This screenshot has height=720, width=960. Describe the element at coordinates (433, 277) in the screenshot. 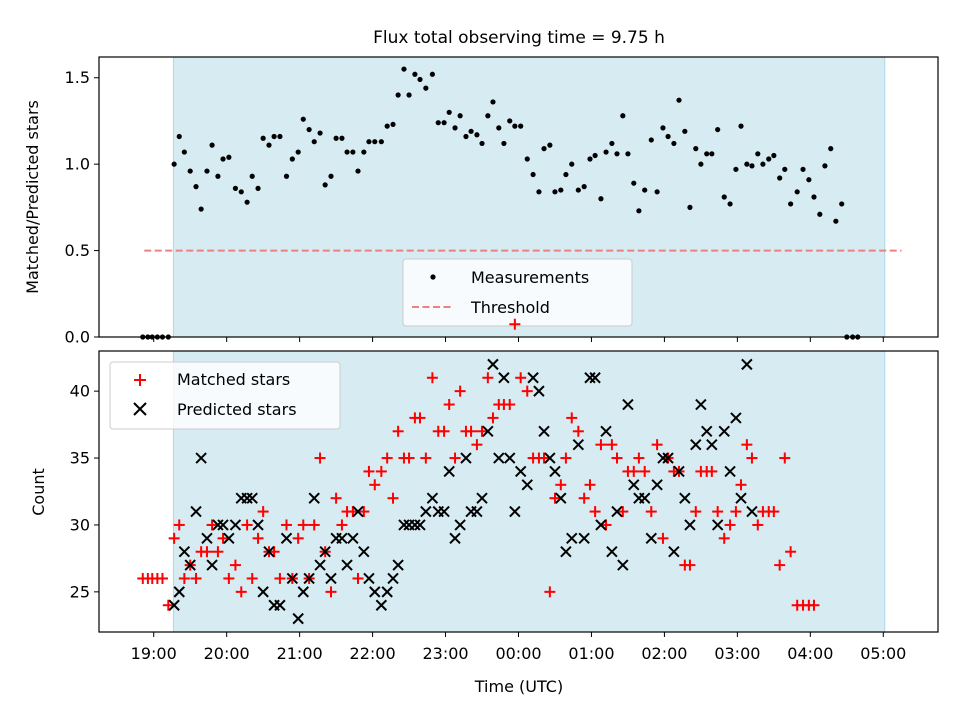

I see `legend-measurements-marker` at that location.